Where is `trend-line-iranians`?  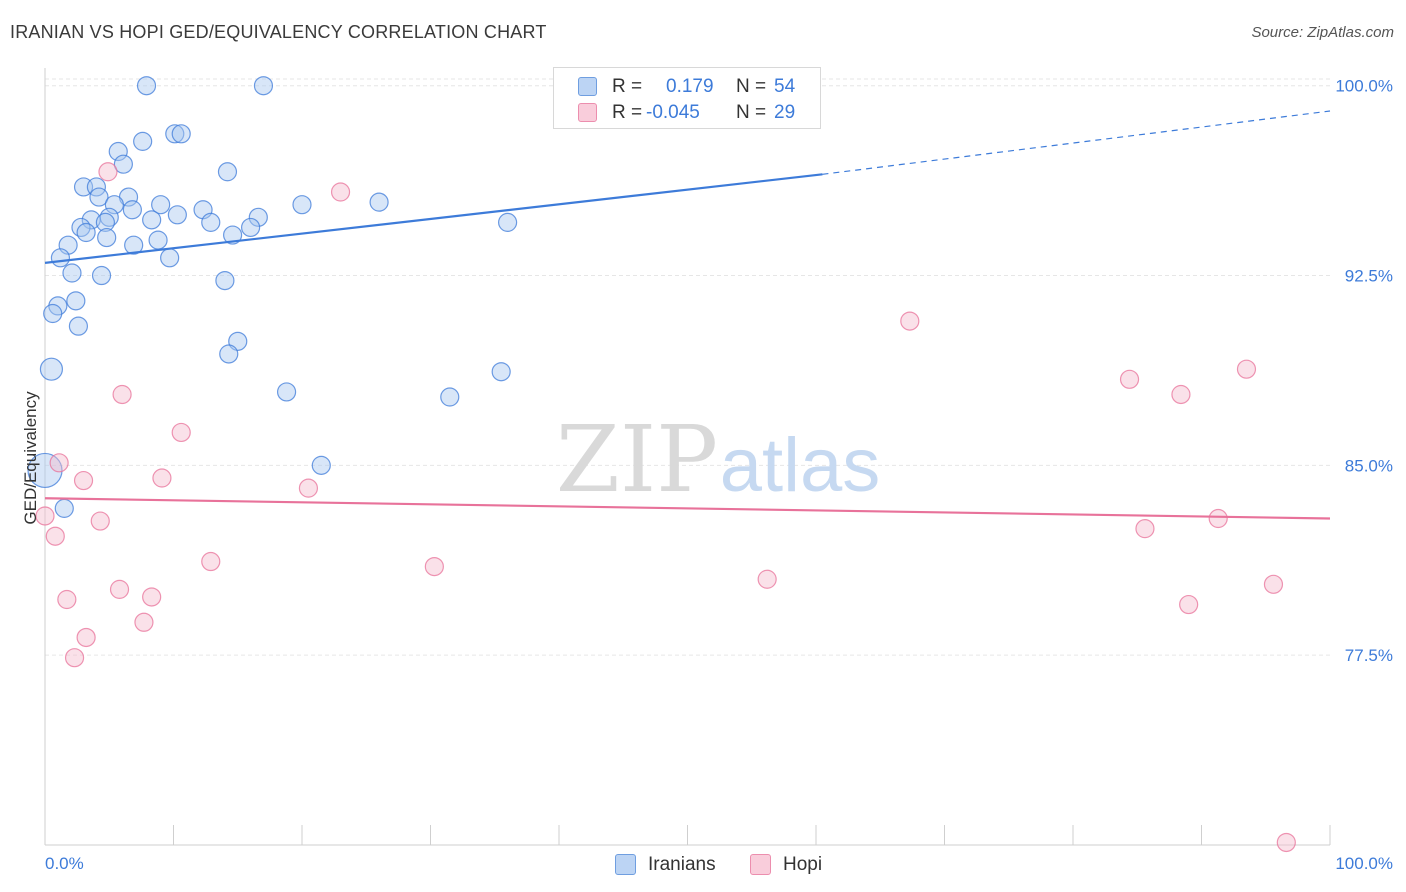 trend-line-iranians is located at coordinates (433, 218).